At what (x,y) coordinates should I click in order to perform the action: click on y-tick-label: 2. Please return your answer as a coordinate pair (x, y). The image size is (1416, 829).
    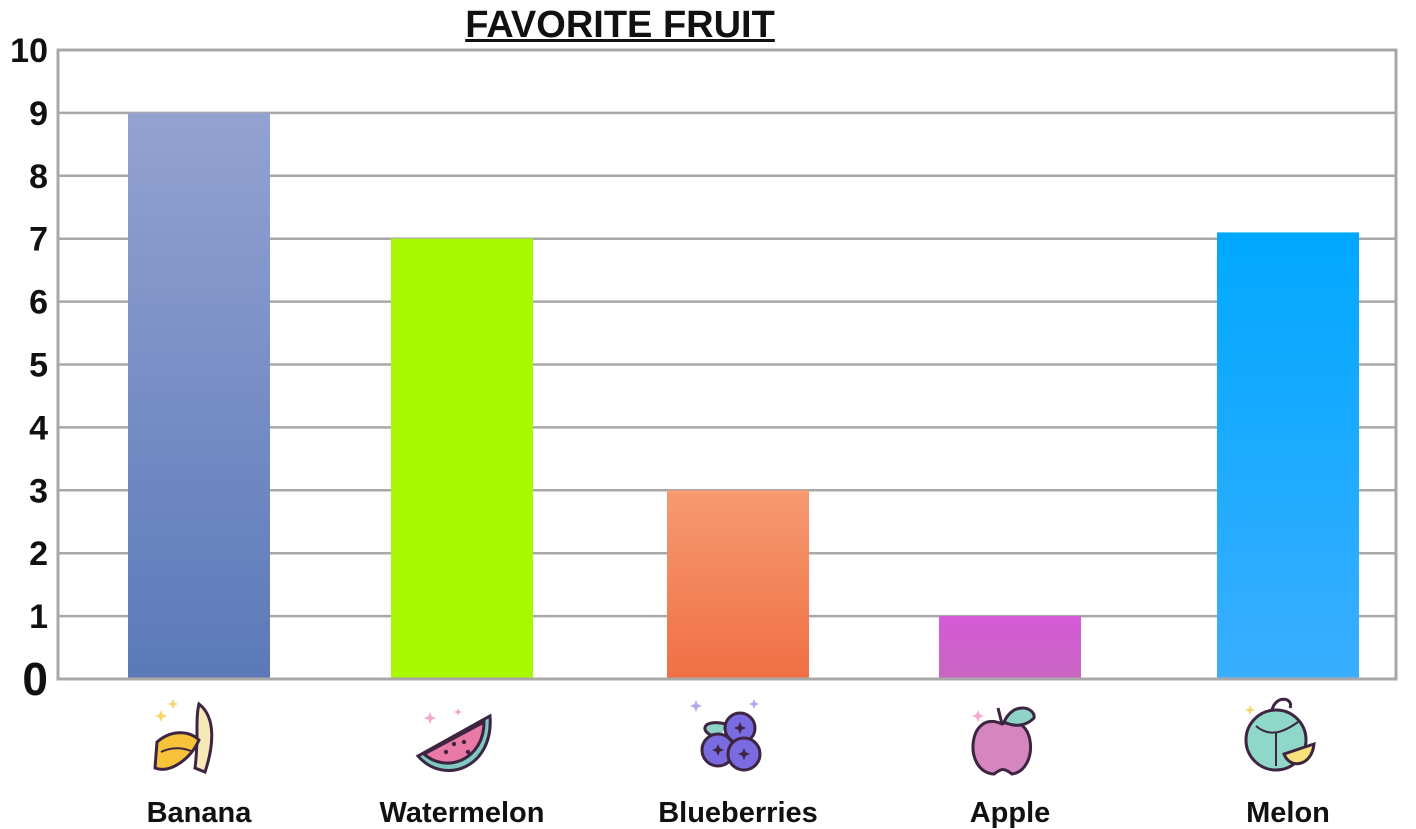
    Looking at the image, I should click on (38, 554).